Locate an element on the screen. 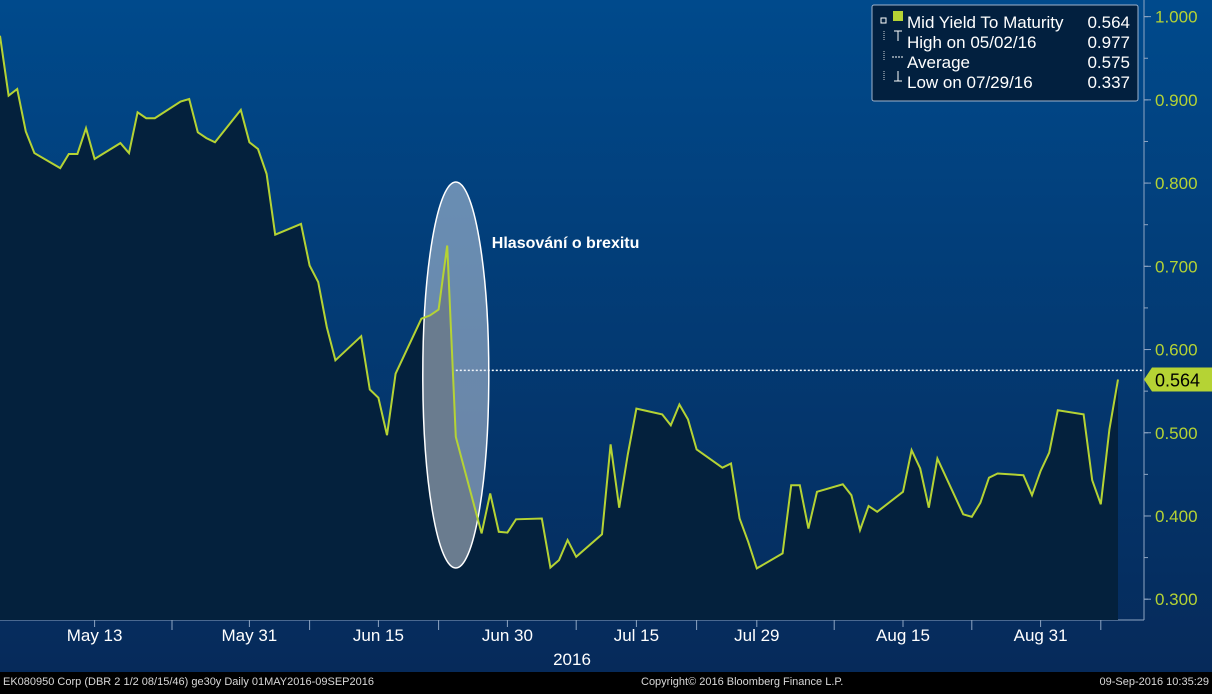  last-value-tag is located at coordinates (1178, 379).